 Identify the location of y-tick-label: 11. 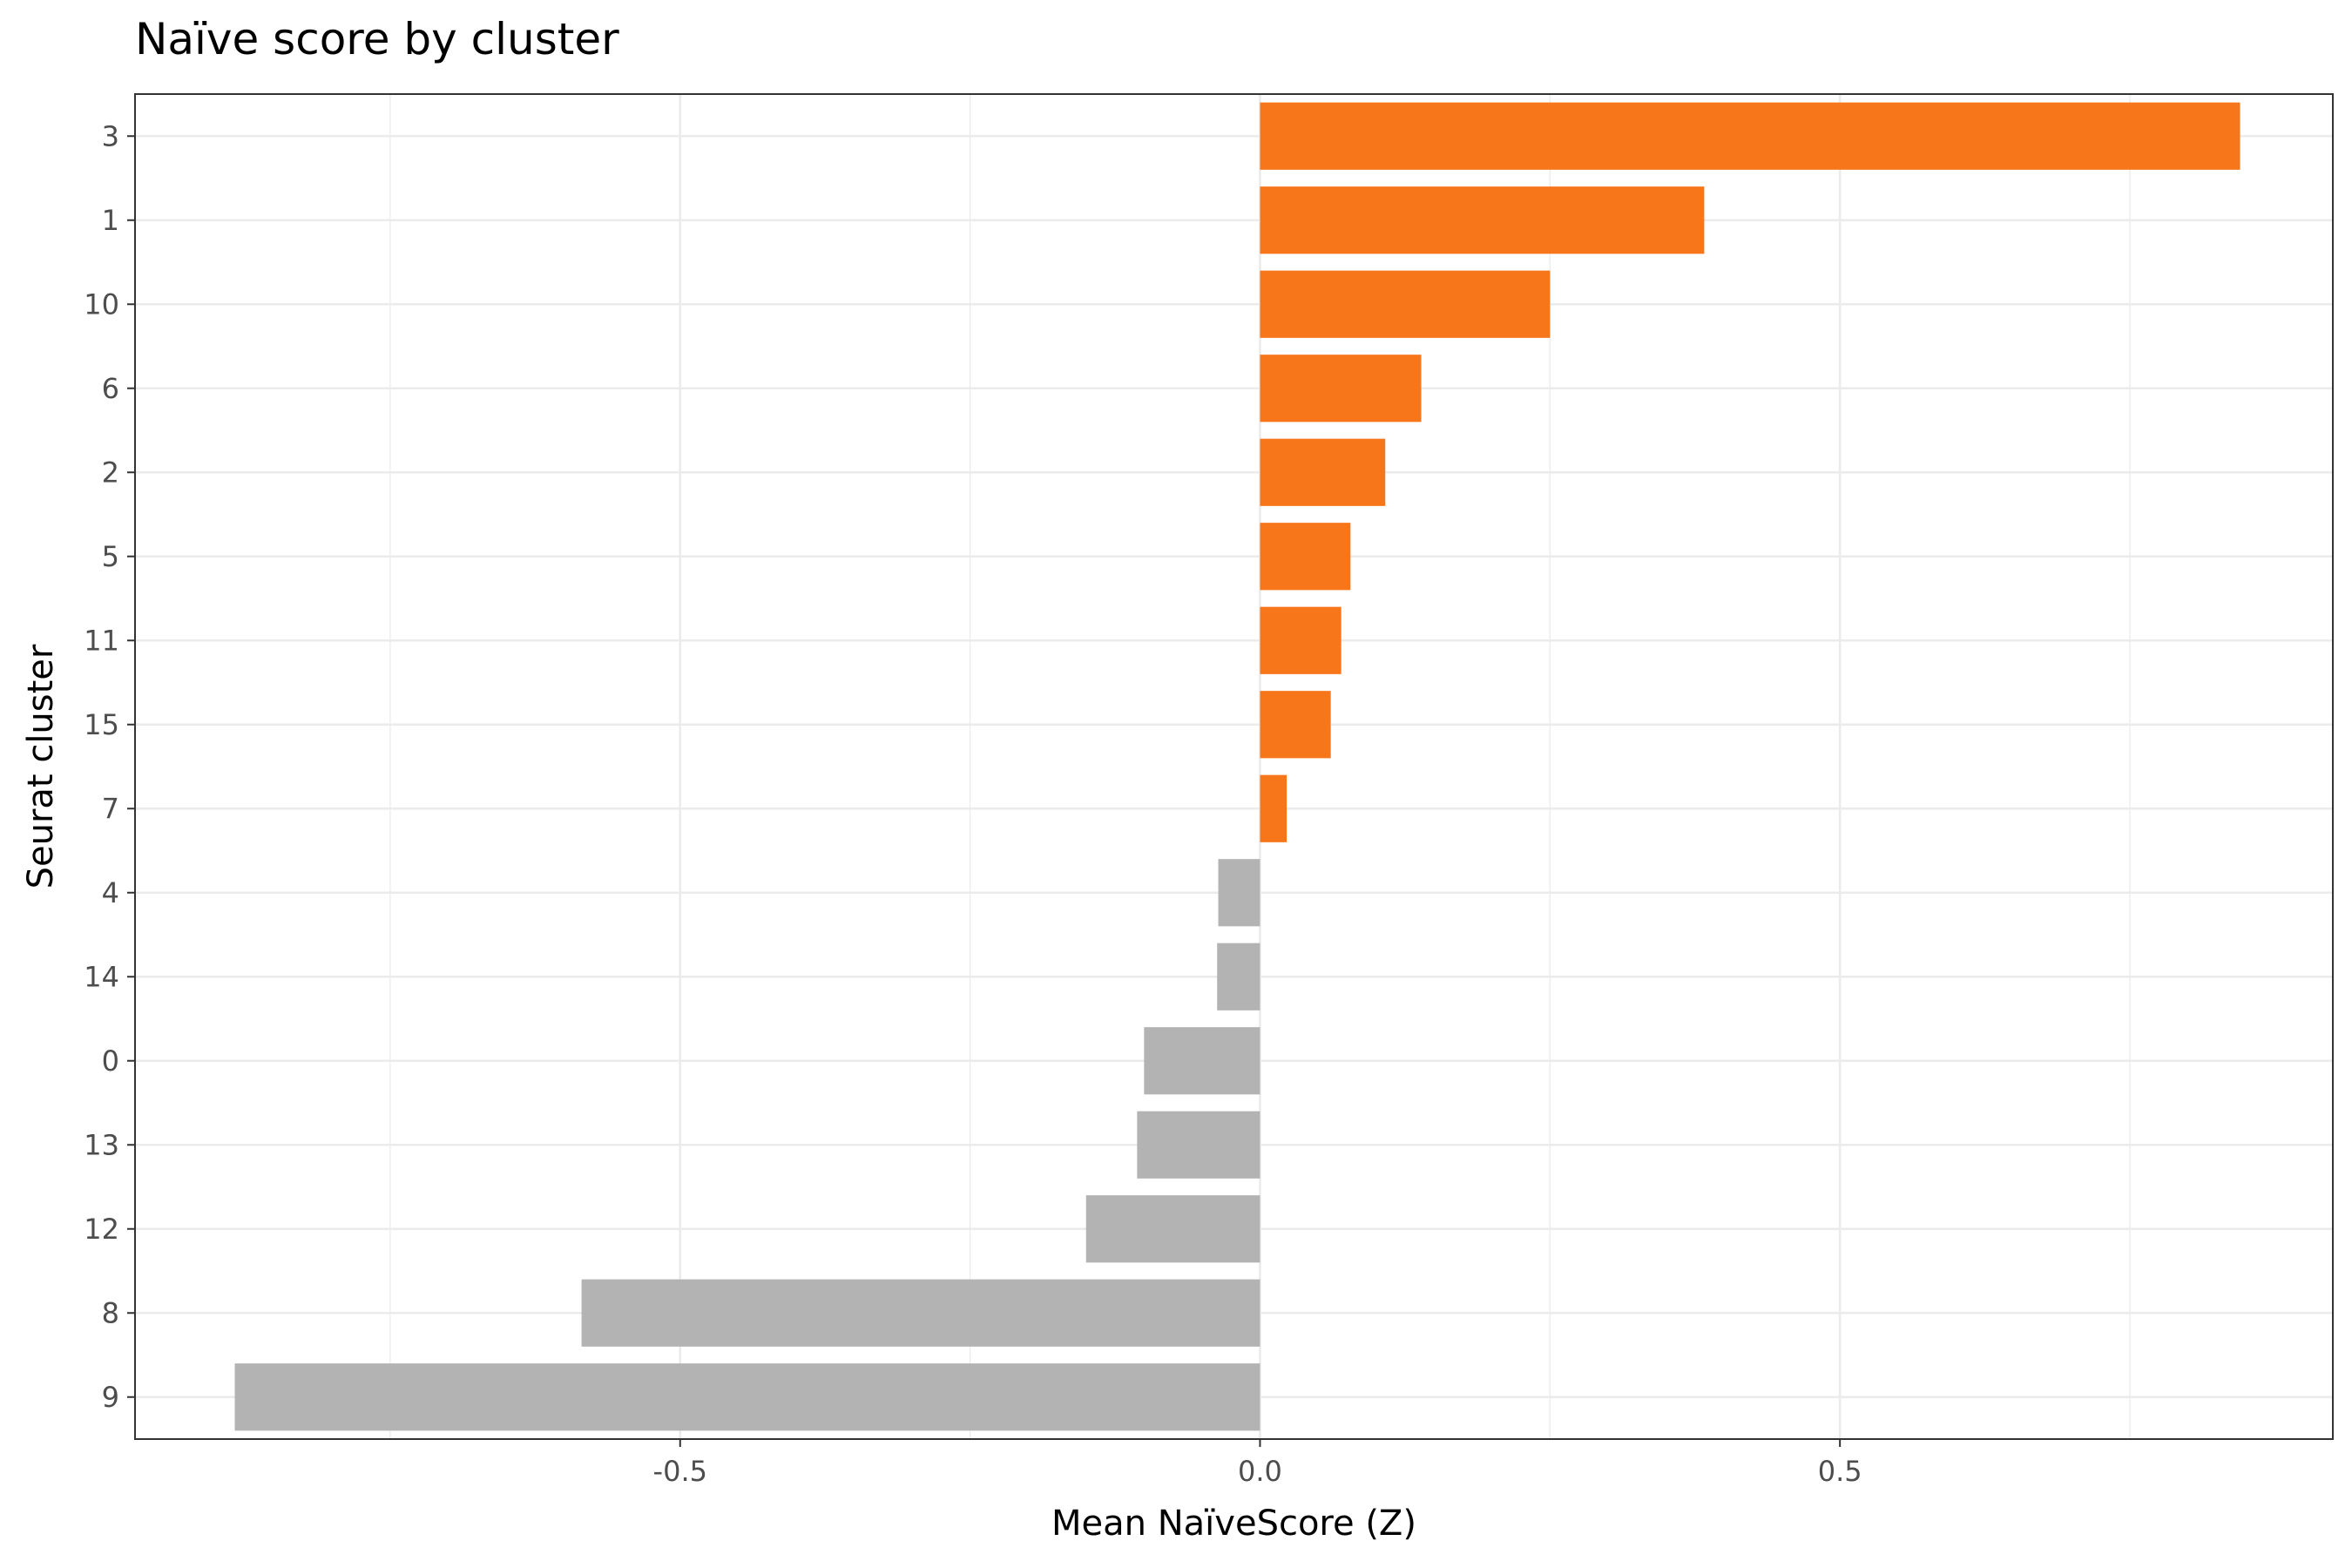
(101, 640).